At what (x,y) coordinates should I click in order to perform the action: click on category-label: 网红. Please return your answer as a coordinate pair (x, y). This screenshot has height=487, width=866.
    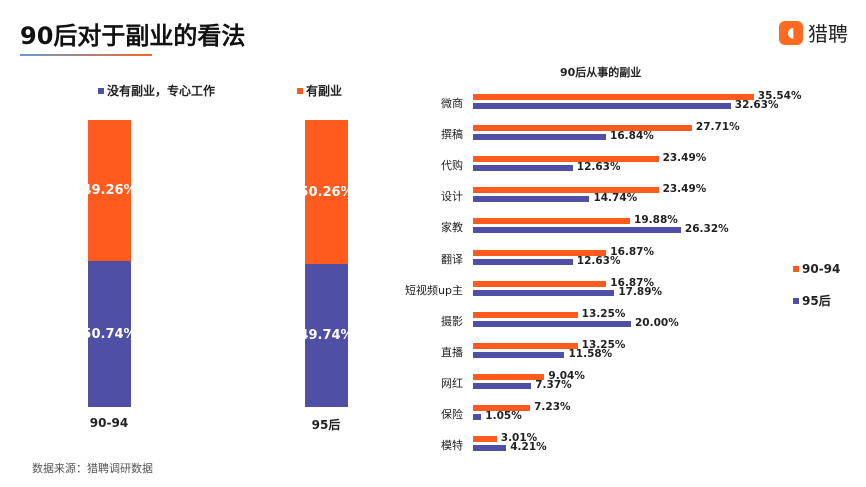
    Looking at the image, I should click on (452, 383).